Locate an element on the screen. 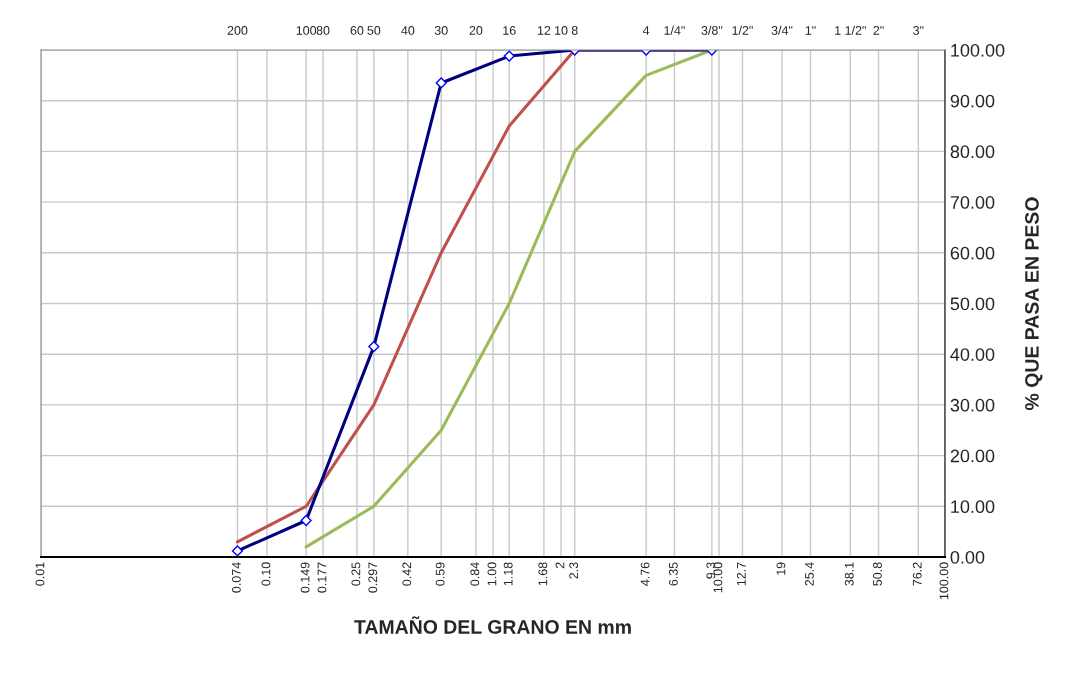 The width and height of the screenshot is (1084, 691). text: 40 is located at coordinates (408, 30).